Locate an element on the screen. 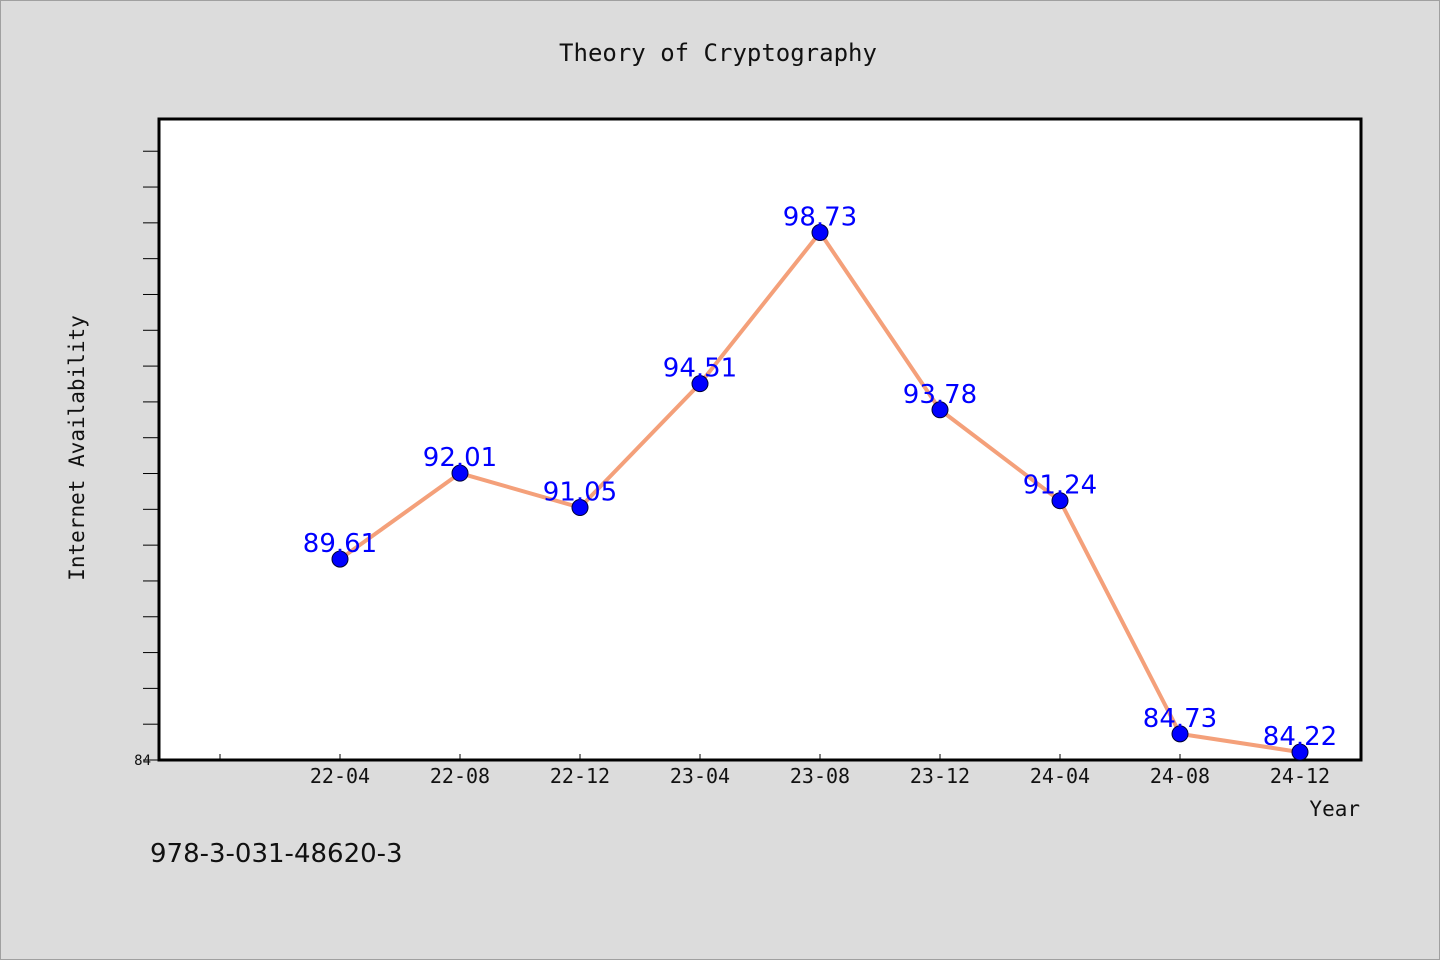 This screenshot has width=1440, height=960. data-label: 91.05 is located at coordinates (580, 493).